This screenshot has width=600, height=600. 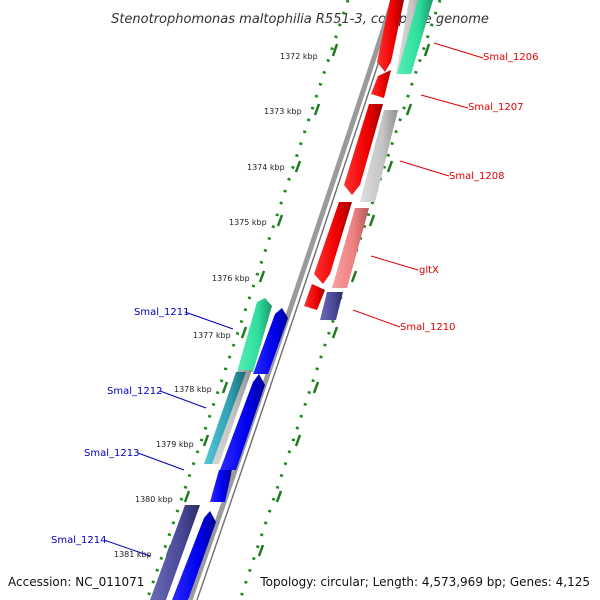 What do you see at coordinates (134, 391) in the screenshot?
I see `gene-label-smal-1212: Smal_1212` at bounding box center [134, 391].